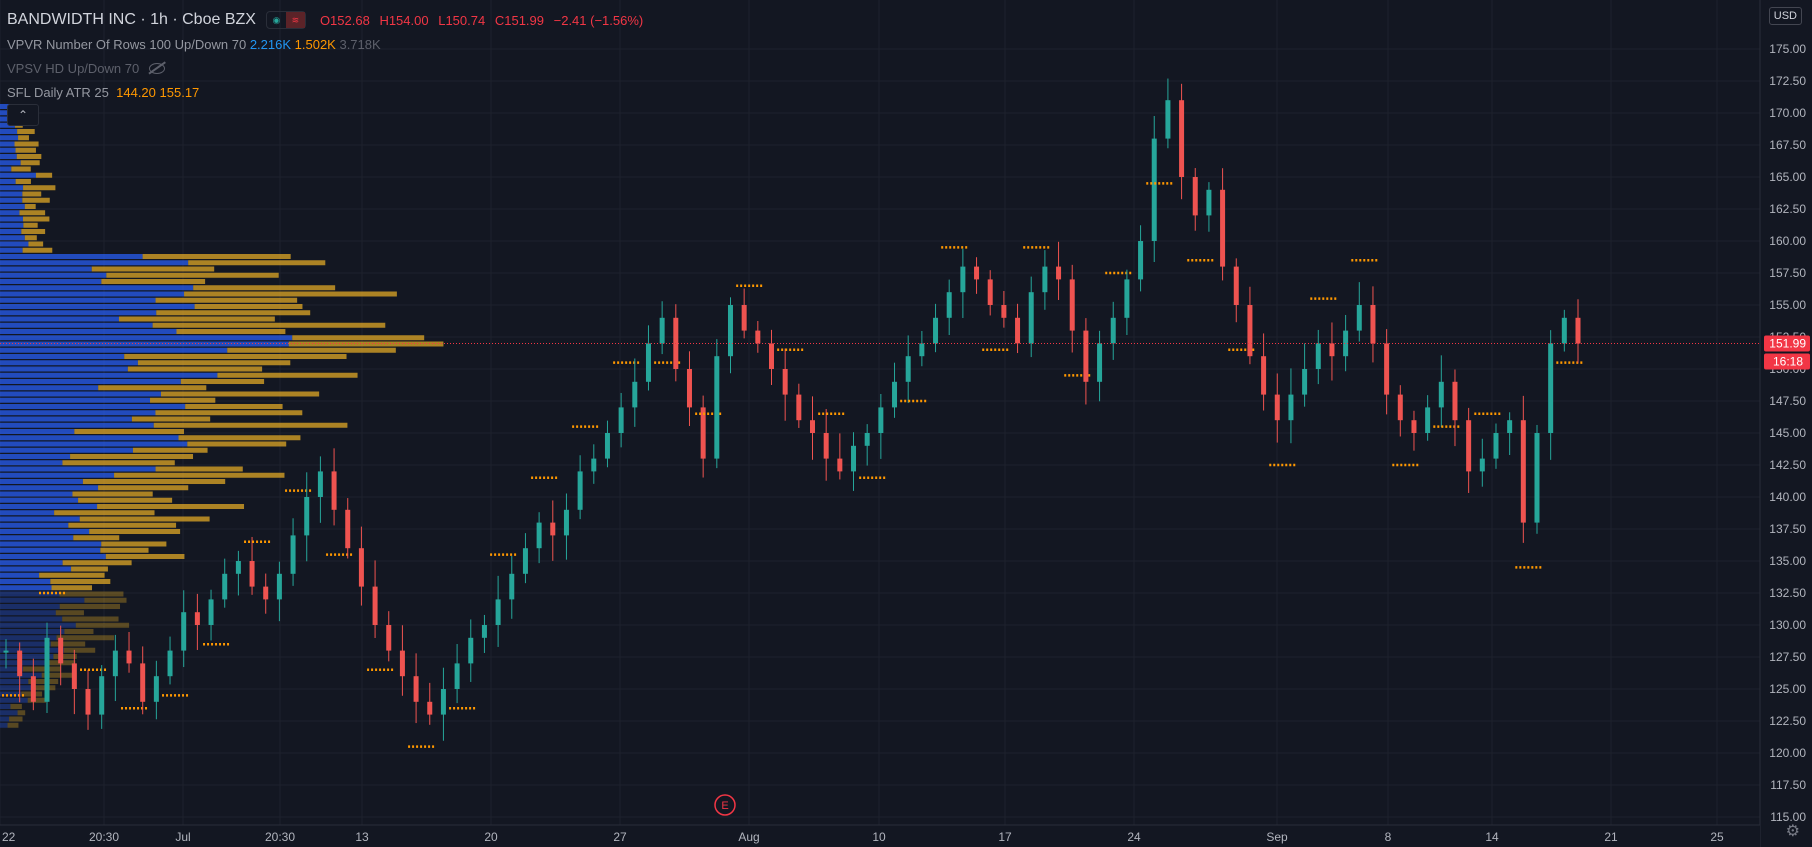 This screenshot has width=1812, height=847. I want to click on currency-badge: USD, so click(1785, 16).